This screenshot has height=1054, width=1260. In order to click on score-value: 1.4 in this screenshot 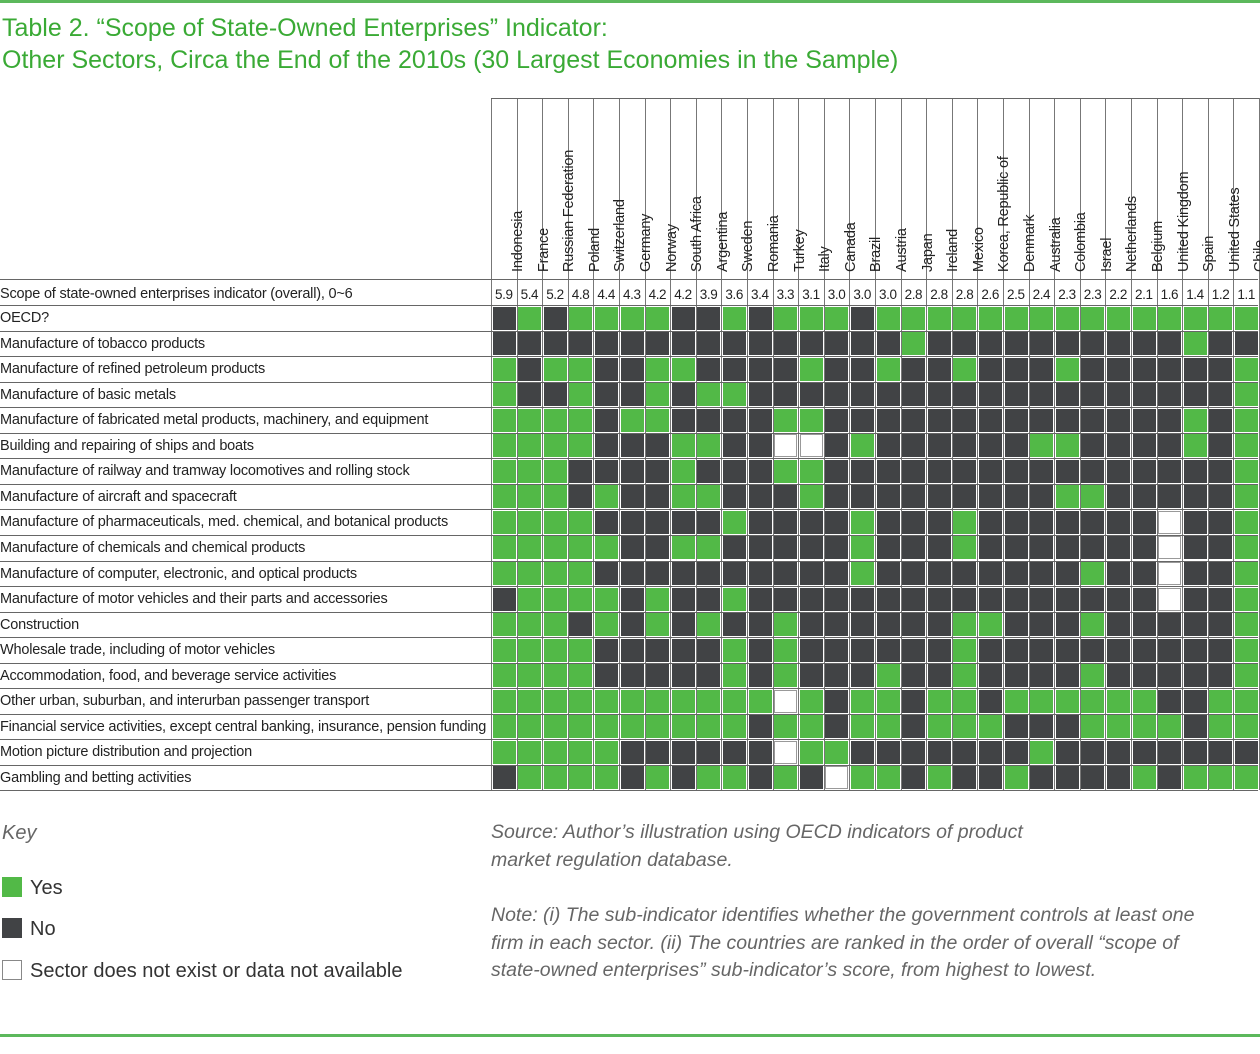, I will do `click(1195, 294)`.